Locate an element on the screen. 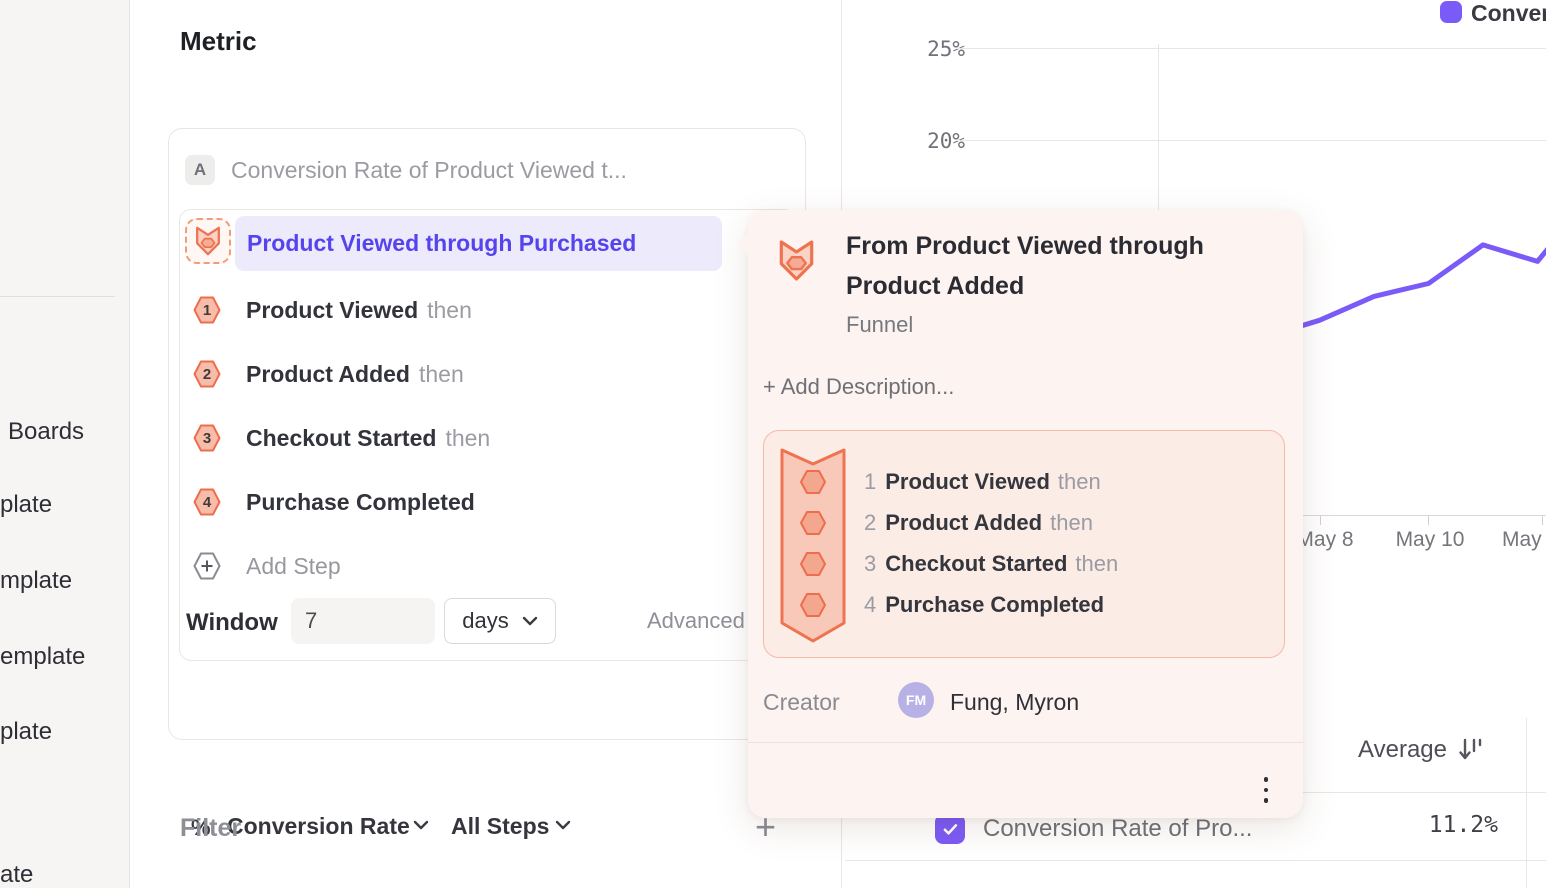 Image resolution: width=1546 pixels, height=888 pixels. selected-funnel-step: Product Viewed through Purchased is located at coordinates (478, 243).